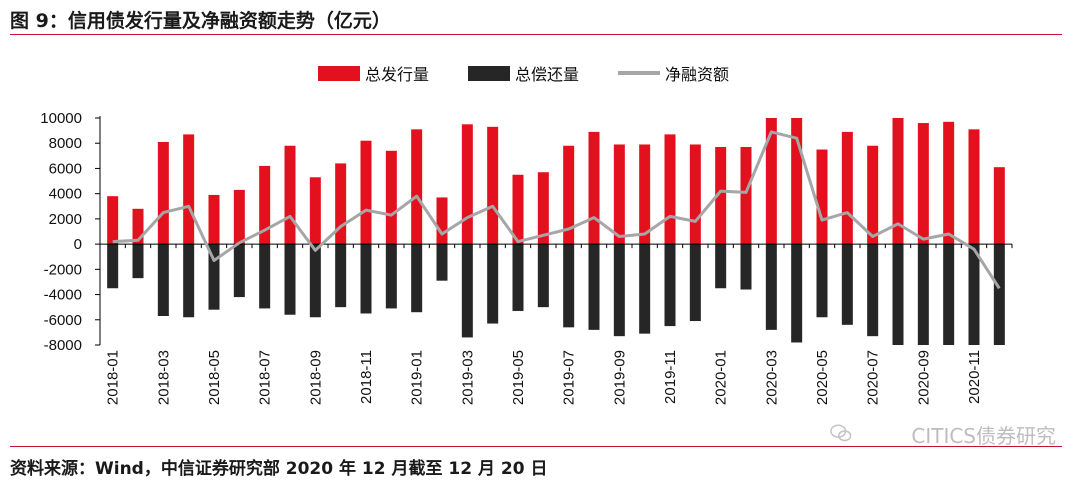 This screenshot has height=486, width=1080. What do you see at coordinates (65, 143) in the screenshot?
I see `y-tick-label: 8000` at bounding box center [65, 143].